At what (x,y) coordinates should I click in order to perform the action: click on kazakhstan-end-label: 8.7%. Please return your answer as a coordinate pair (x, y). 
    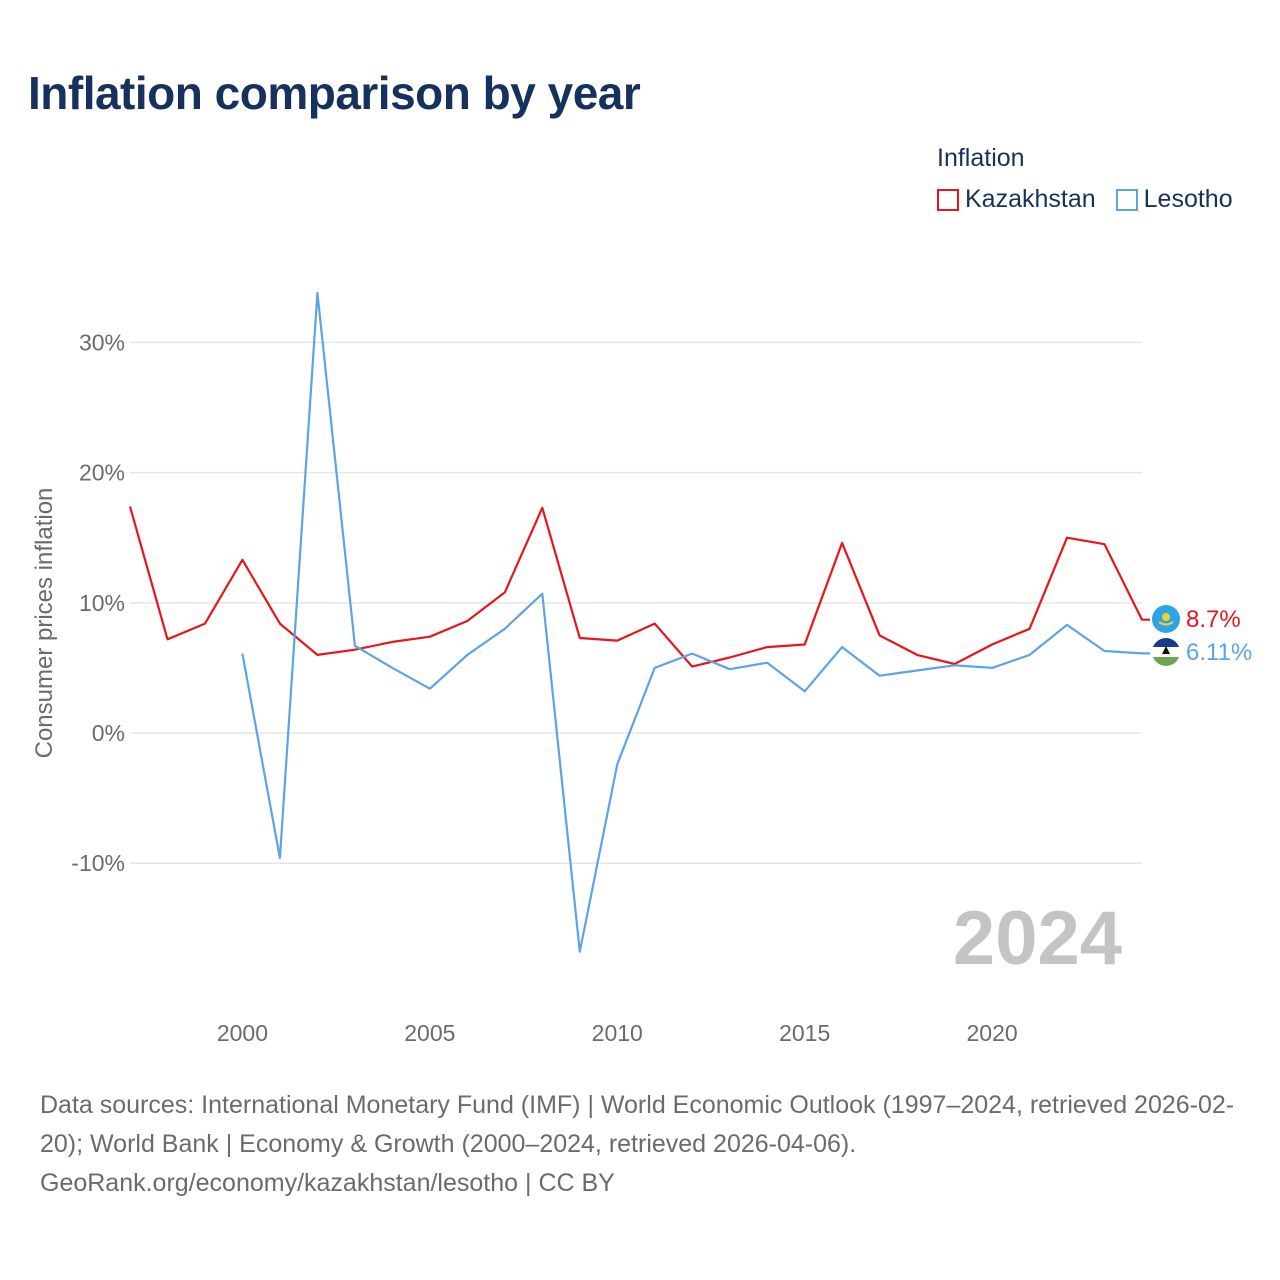
    Looking at the image, I should click on (1213, 619).